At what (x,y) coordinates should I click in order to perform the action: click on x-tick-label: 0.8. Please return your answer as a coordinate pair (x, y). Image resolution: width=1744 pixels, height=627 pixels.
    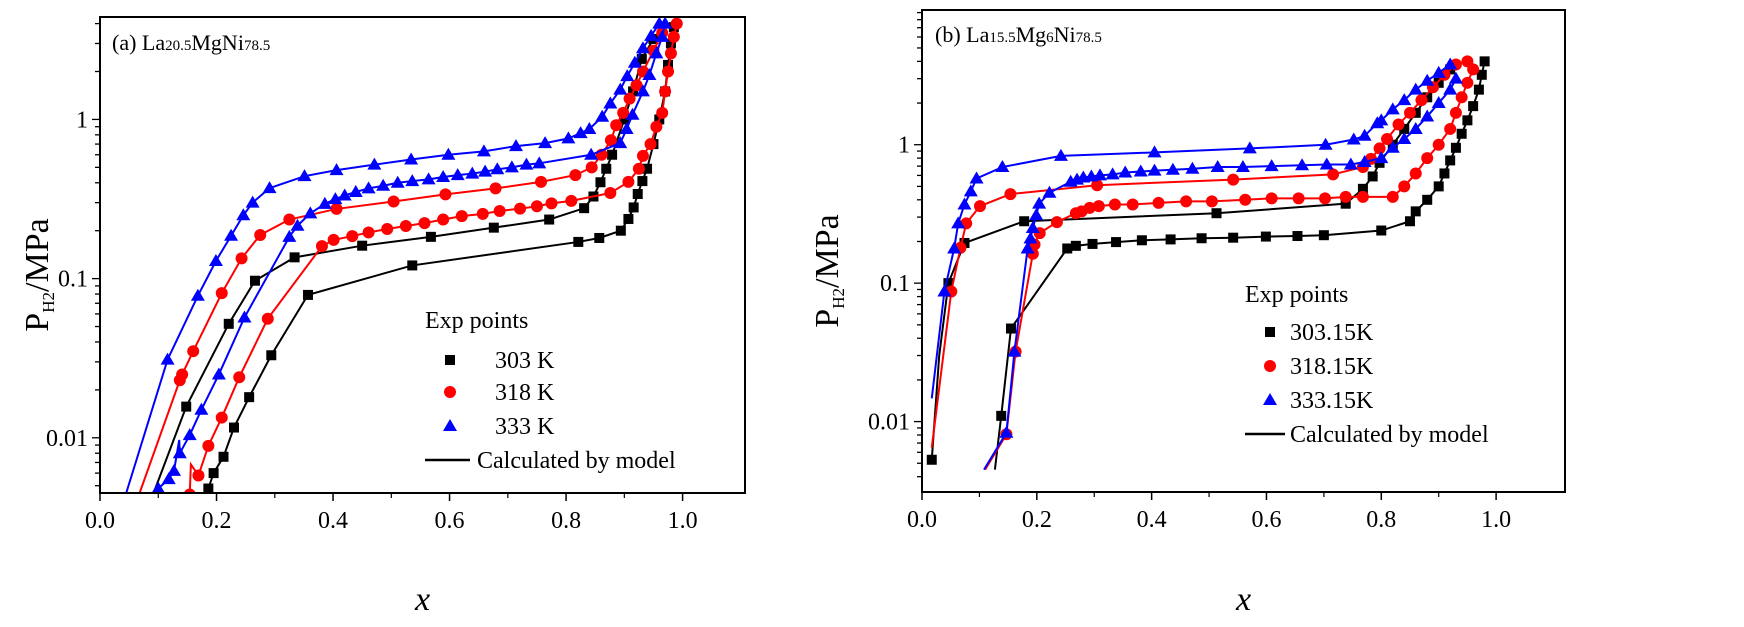
    Looking at the image, I should click on (1381, 520).